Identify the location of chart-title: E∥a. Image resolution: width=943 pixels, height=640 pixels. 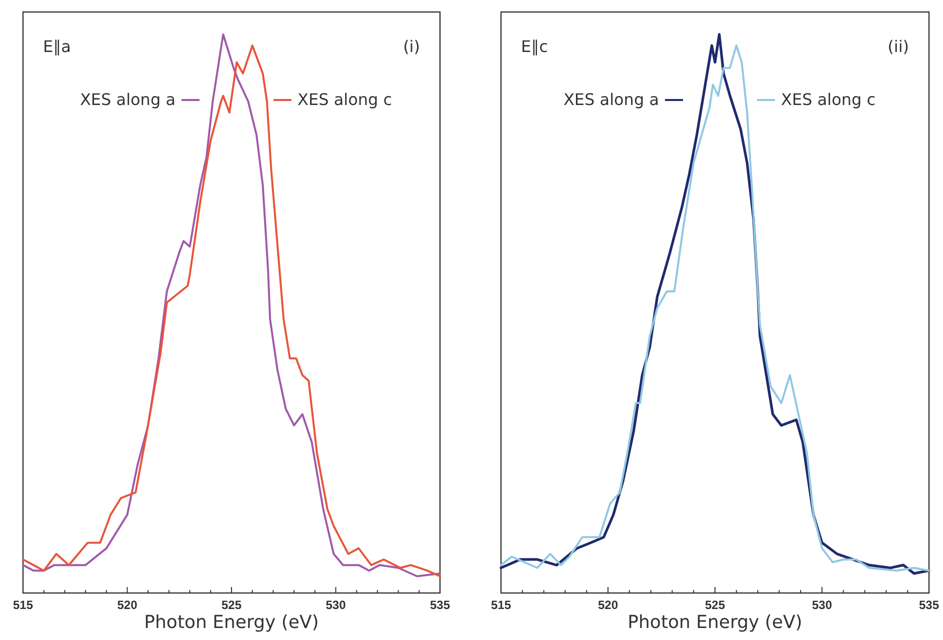
(57, 46).